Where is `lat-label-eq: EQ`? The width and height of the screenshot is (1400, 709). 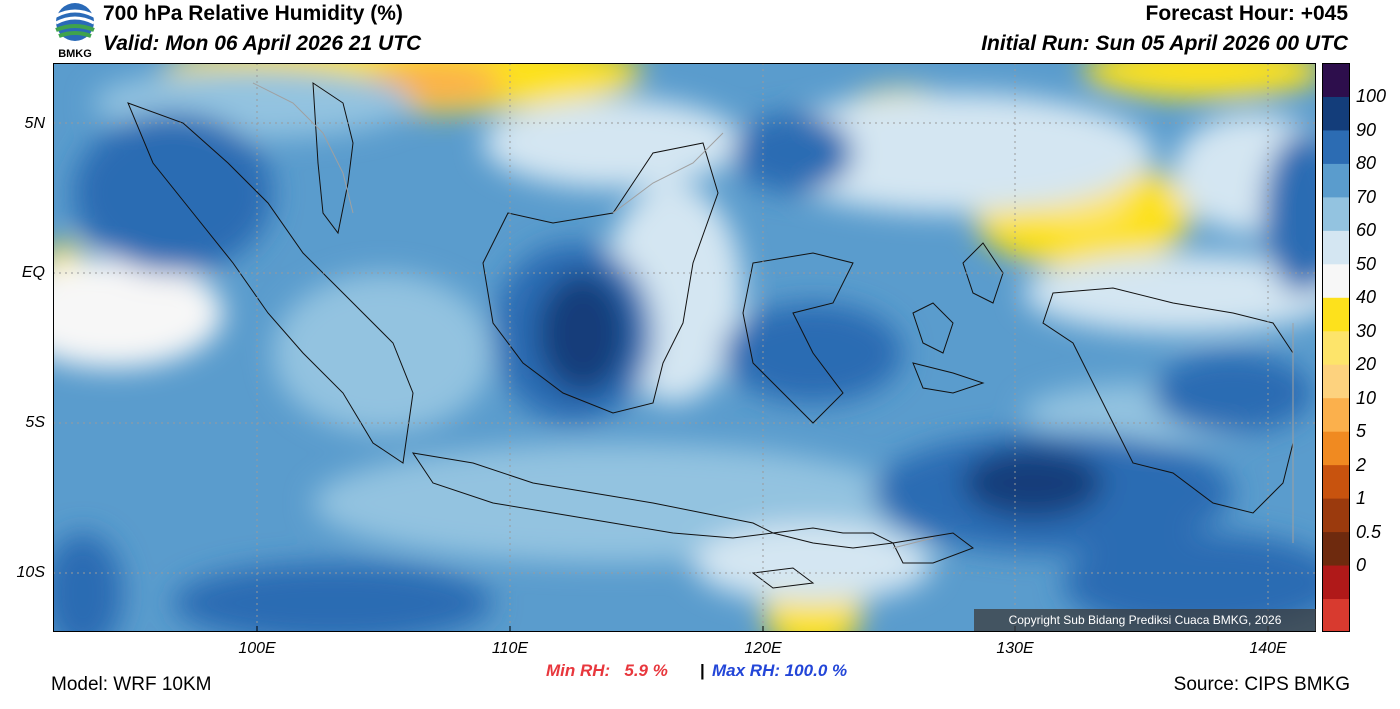 lat-label-eq: EQ is located at coordinates (33, 272).